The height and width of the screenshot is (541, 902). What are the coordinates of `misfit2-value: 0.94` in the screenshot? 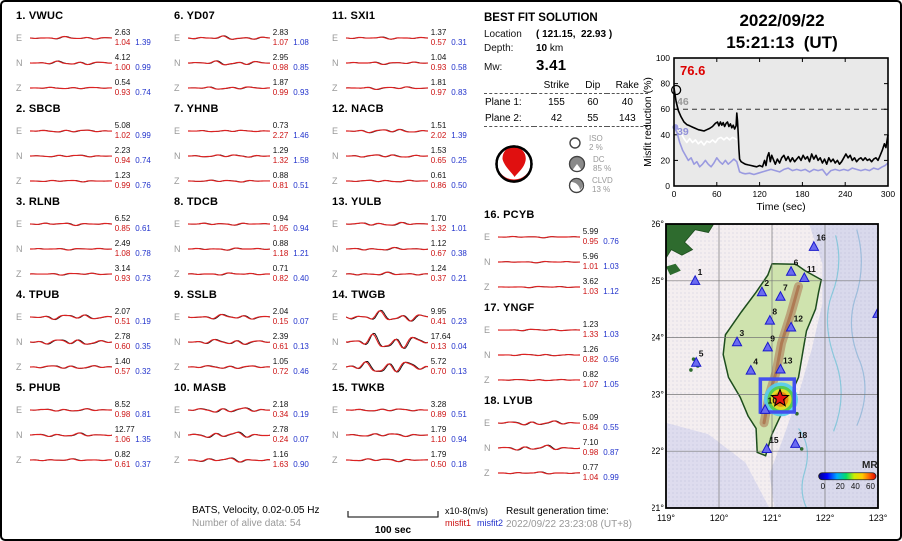 It's located at (459, 439).